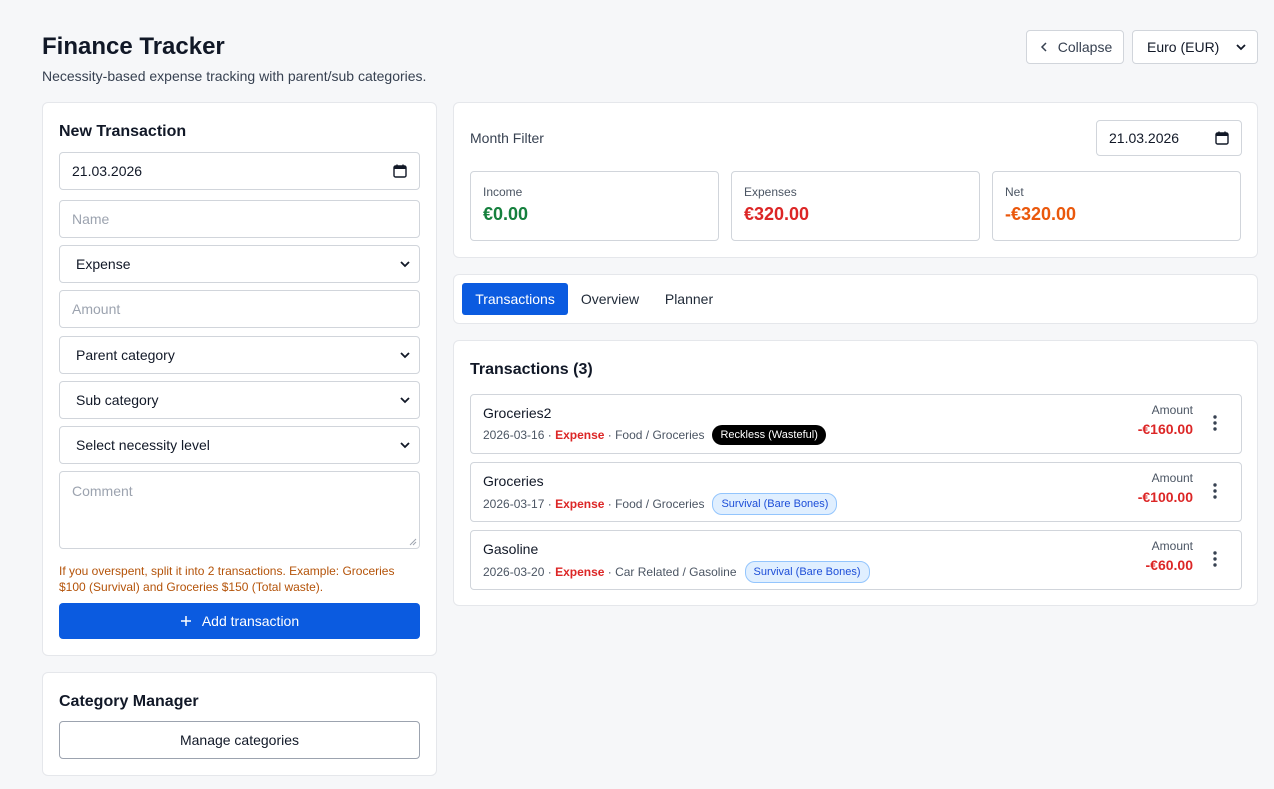  I want to click on month-date-value: 21.03.2026, so click(1144, 138).